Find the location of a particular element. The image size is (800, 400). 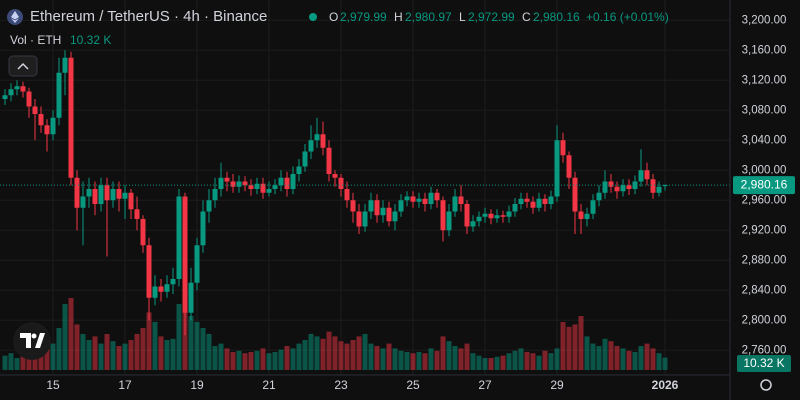

x-tick-label: 25 is located at coordinates (413, 385).